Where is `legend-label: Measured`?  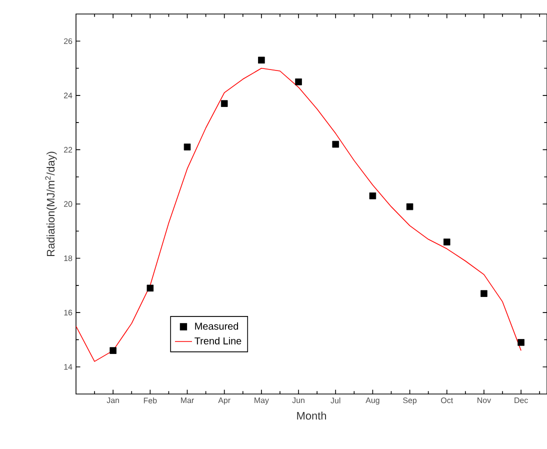
legend-label: Measured is located at coordinates (216, 326).